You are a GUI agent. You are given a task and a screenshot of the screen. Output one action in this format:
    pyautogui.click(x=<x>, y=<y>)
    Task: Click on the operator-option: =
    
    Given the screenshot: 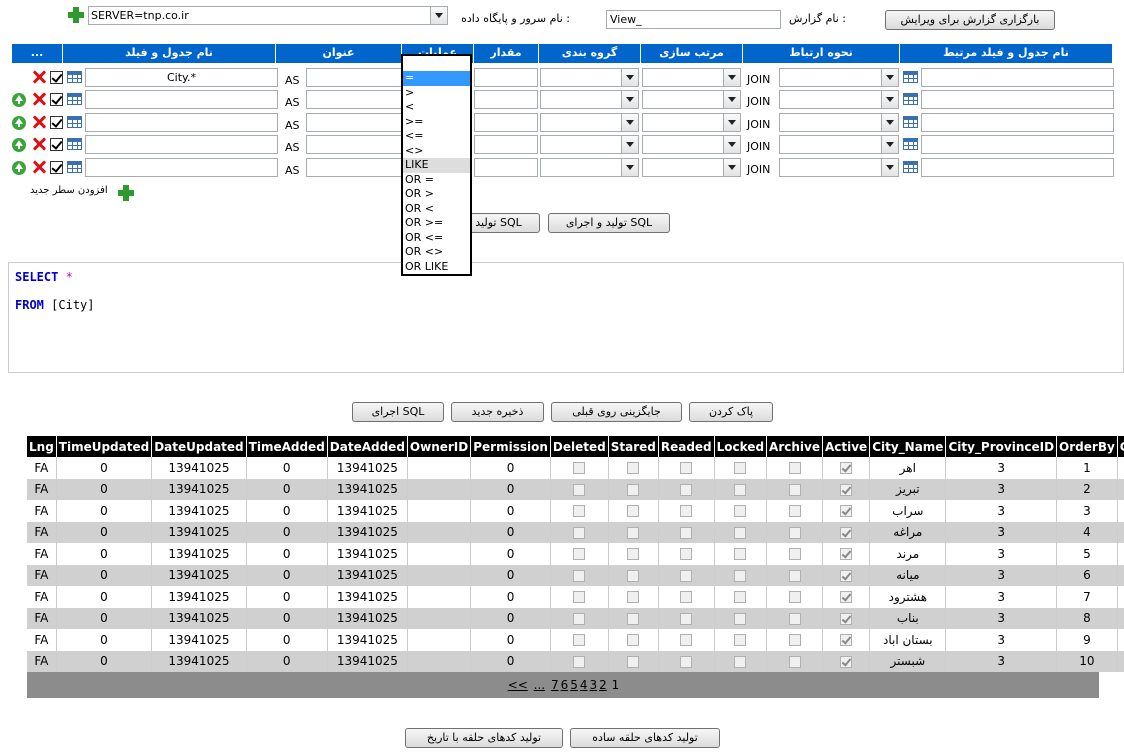 What is the action you would take?
    pyautogui.click(x=436, y=78)
    